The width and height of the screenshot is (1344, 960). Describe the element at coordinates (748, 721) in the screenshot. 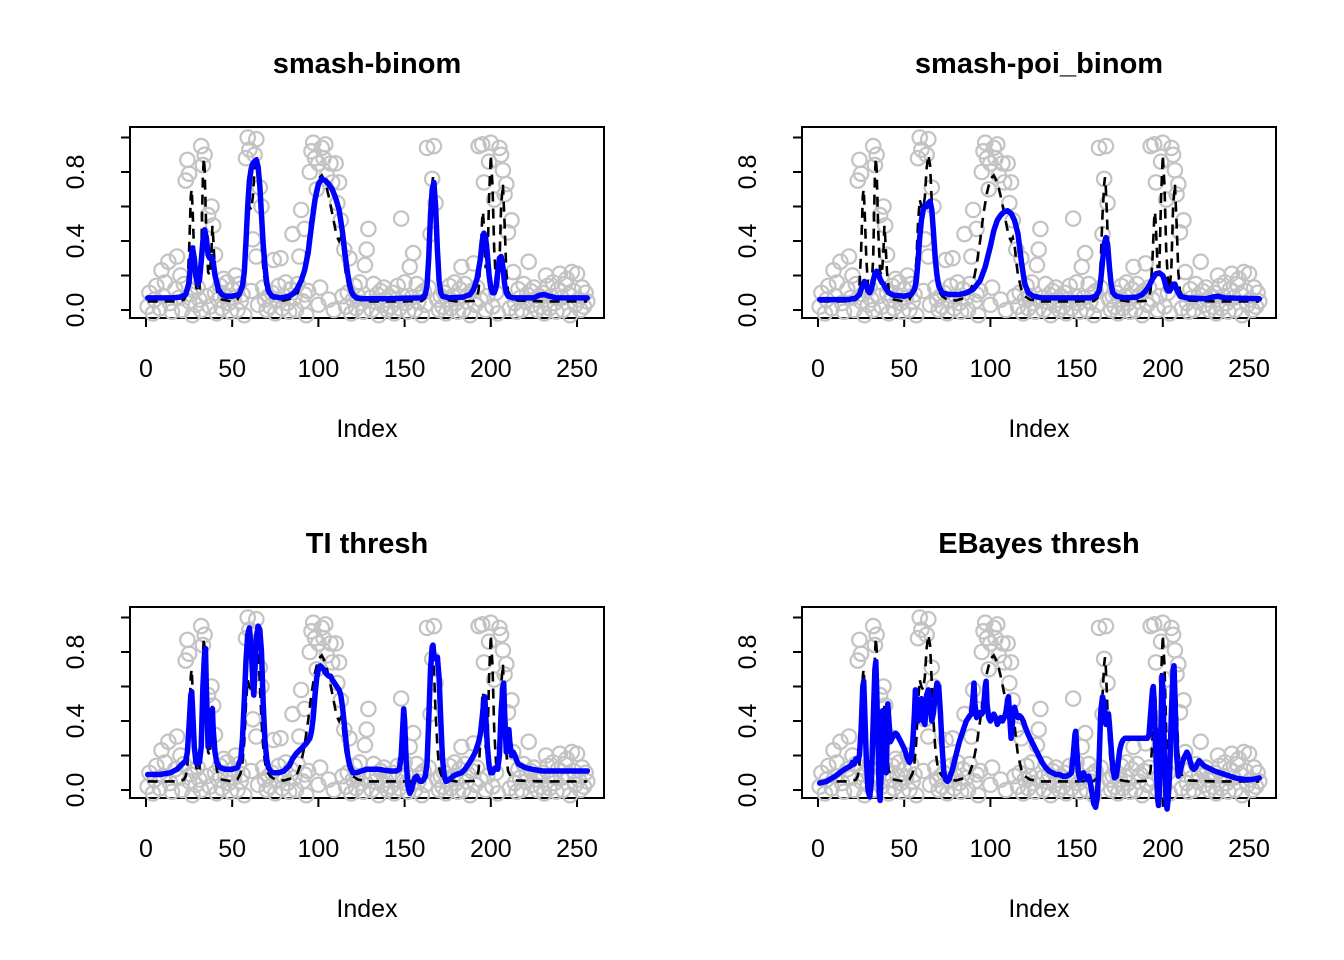

I see `y-tick-label: 0.4` at that location.